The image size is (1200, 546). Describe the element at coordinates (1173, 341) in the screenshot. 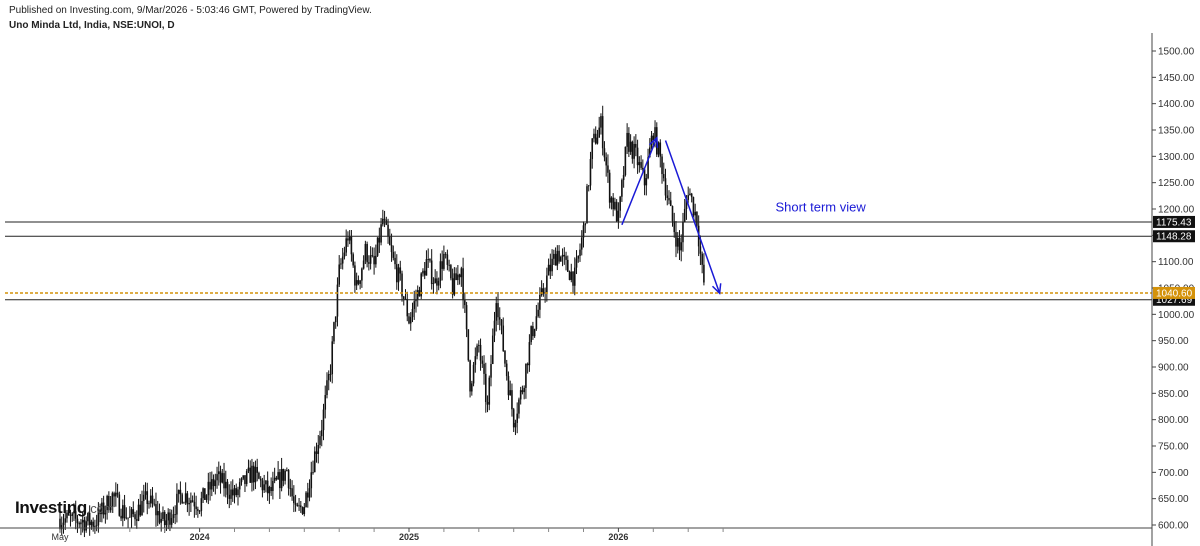

I see `price-tick-label: 950.00` at that location.